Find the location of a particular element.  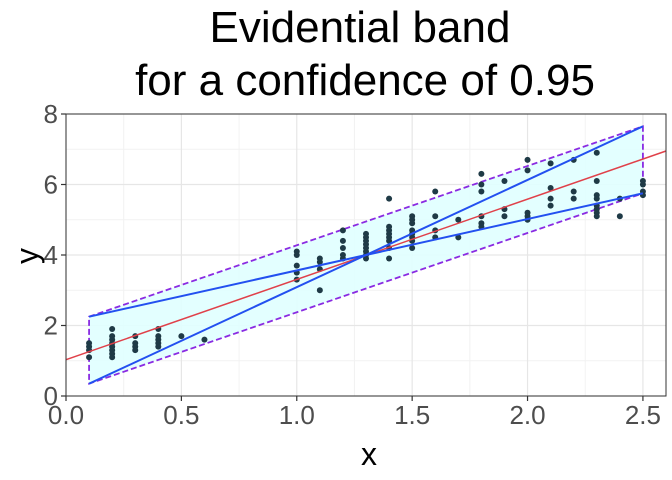

x-tick-label: 1.5 is located at coordinates (412, 415).